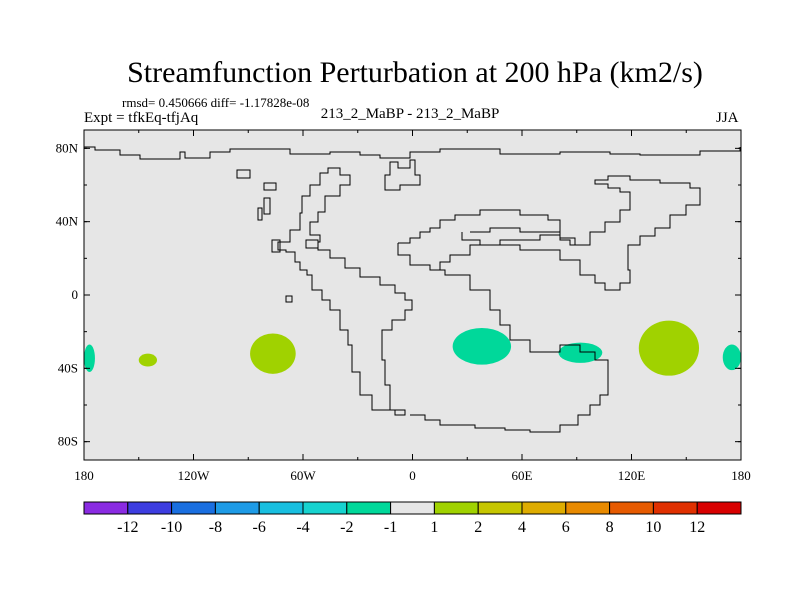  I want to click on colorbar-label: -12, so click(127, 527).